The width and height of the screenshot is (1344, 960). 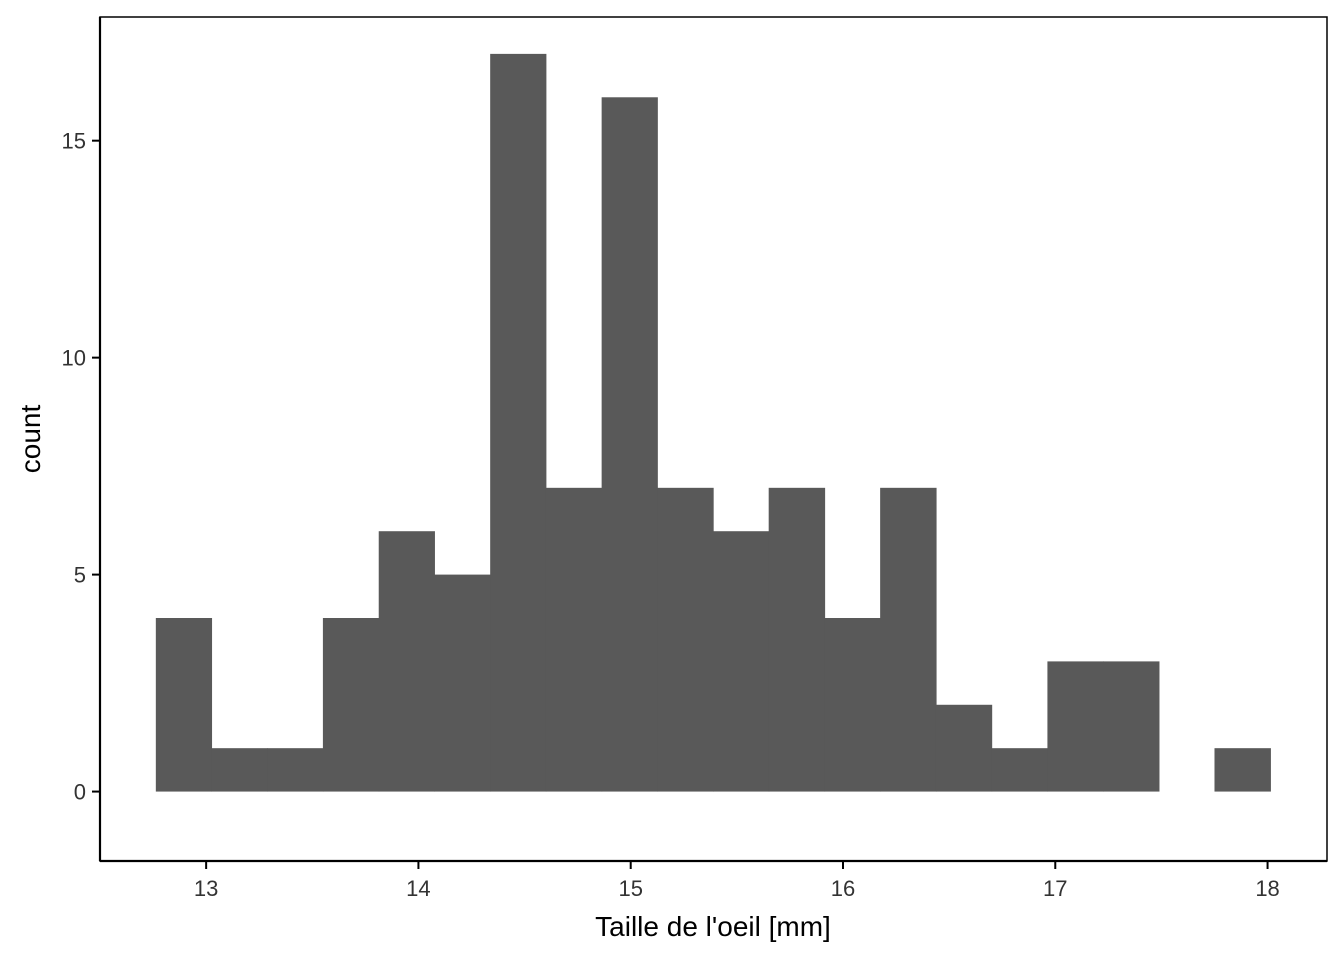 What do you see at coordinates (80, 575) in the screenshot?
I see `y-tick-label-5: 5` at bounding box center [80, 575].